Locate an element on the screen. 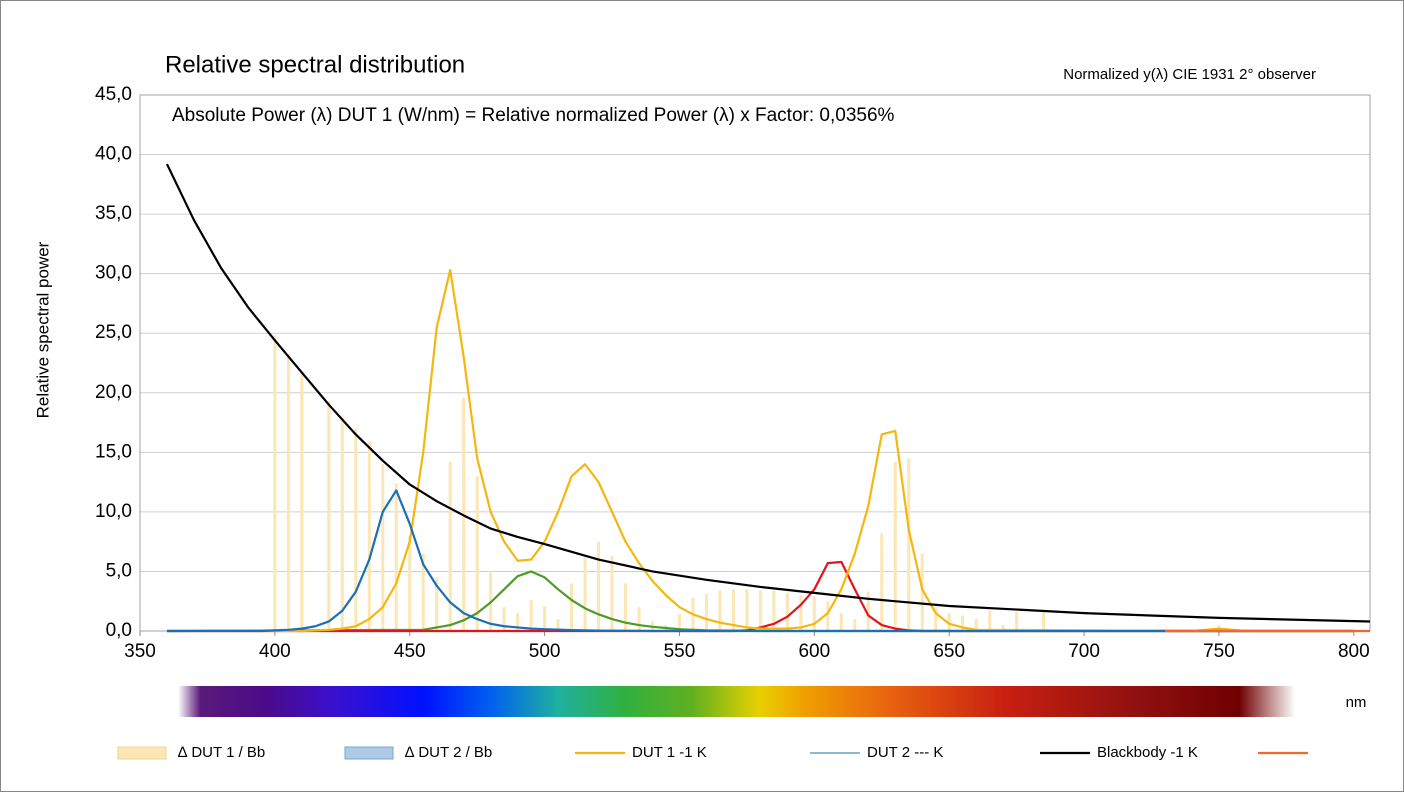 The image size is (1404, 792). y-tick-label: 15,0 is located at coordinates (113, 451).